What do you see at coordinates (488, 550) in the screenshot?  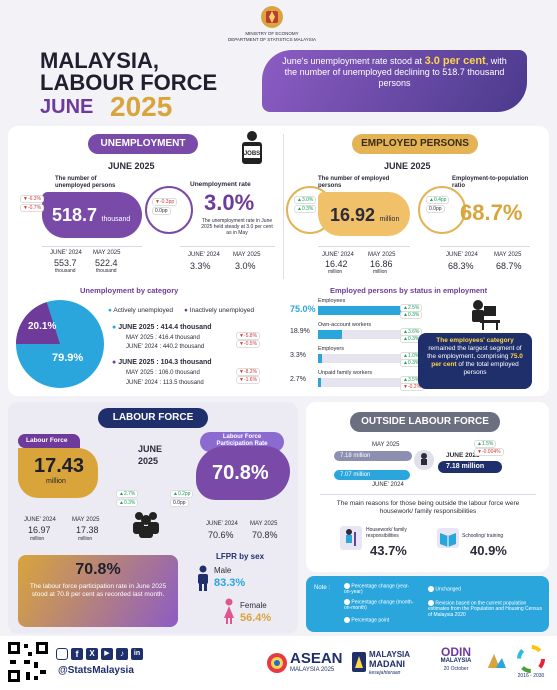 I see `school-value: 40.9%` at bounding box center [488, 550].